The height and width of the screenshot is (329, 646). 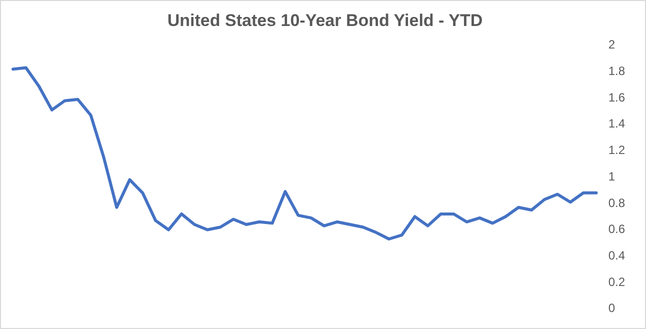 What do you see at coordinates (617, 229) in the screenshot?
I see `y-tick-label: 0.6` at bounding box center [617, 229].